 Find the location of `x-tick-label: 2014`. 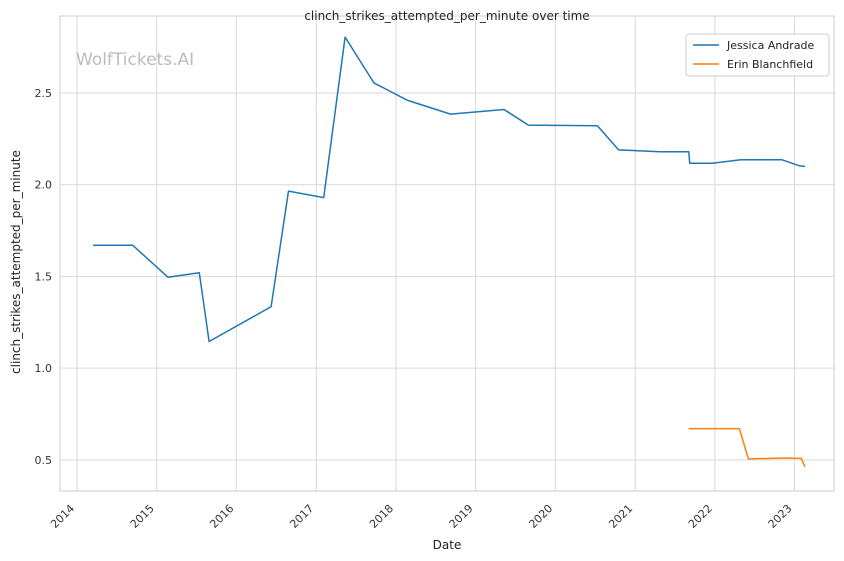

x-tick-label: 2014 is located at coordinates (62, 516).